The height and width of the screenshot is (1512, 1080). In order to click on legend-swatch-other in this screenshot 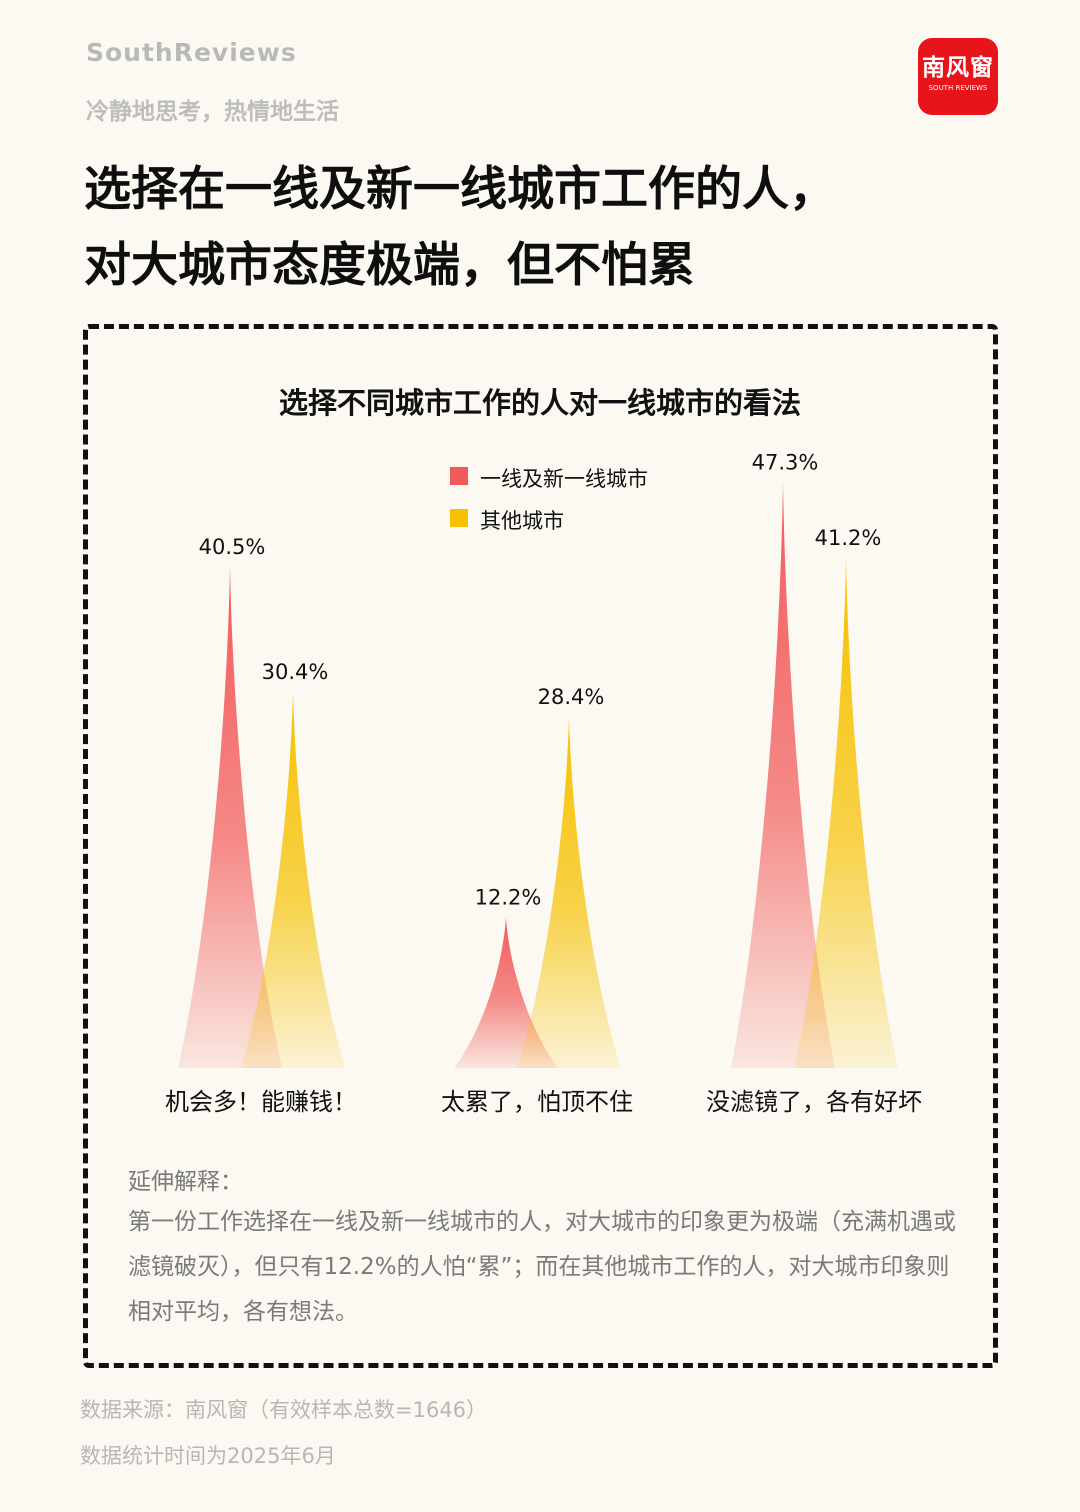, I will do `click(459, 518)`.